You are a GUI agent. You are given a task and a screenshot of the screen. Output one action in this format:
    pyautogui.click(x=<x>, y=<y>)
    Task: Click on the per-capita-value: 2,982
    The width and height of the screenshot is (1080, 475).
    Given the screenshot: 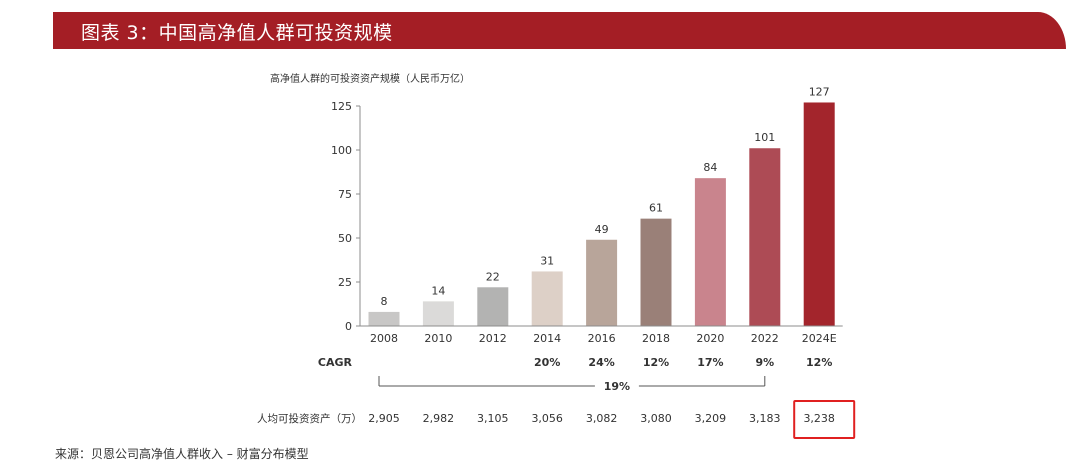 What is the action you would take?
    pyautogui.click(x=439, y=418)
    